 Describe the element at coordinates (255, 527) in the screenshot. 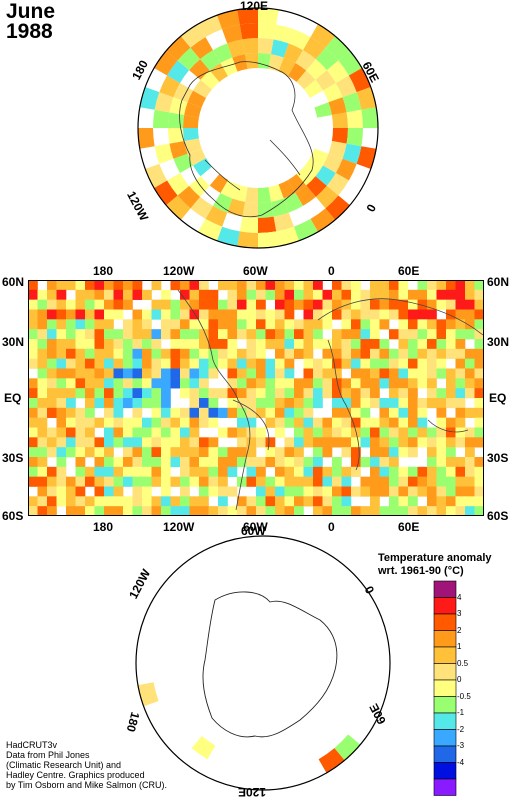

I see `world-bottom-lon-2: 60W` at that location.